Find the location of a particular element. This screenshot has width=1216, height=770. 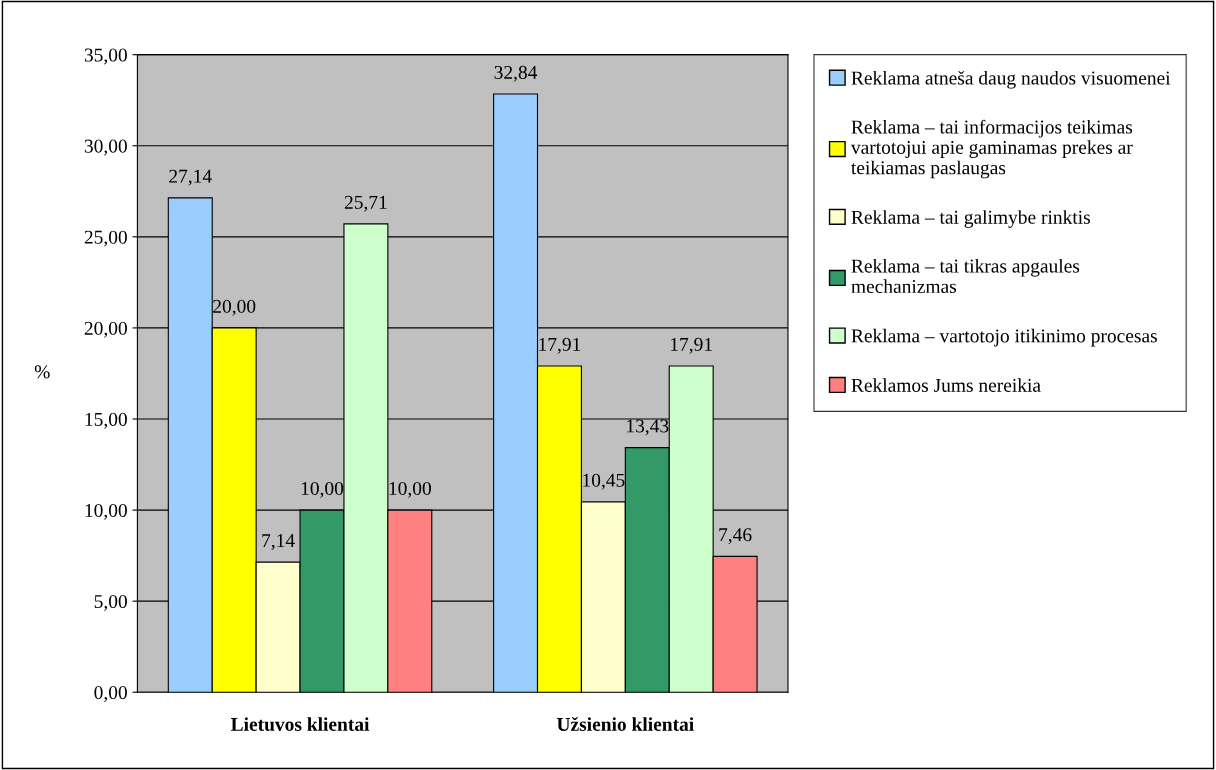

y-tick-label: 0,00 is located at coordinates (110, 694).